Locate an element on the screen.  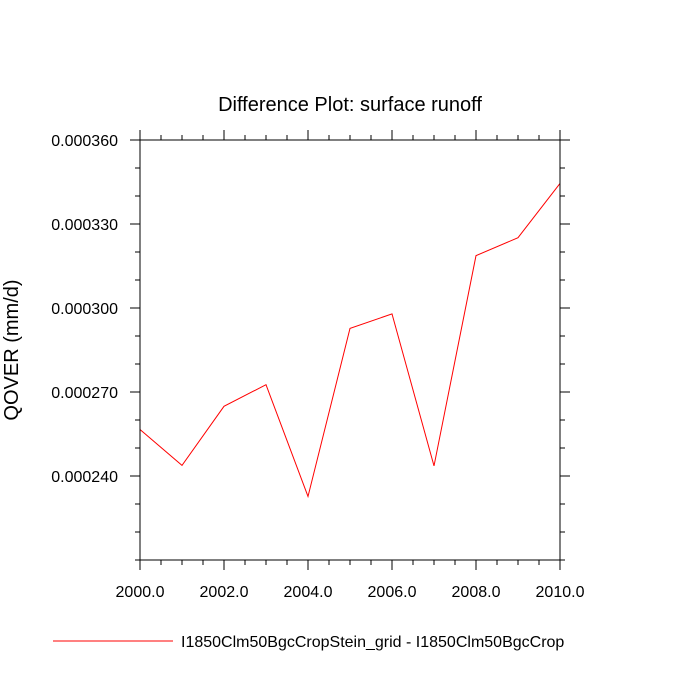
y-tick-label: 0.000240 is located at coordinates (84, 477).